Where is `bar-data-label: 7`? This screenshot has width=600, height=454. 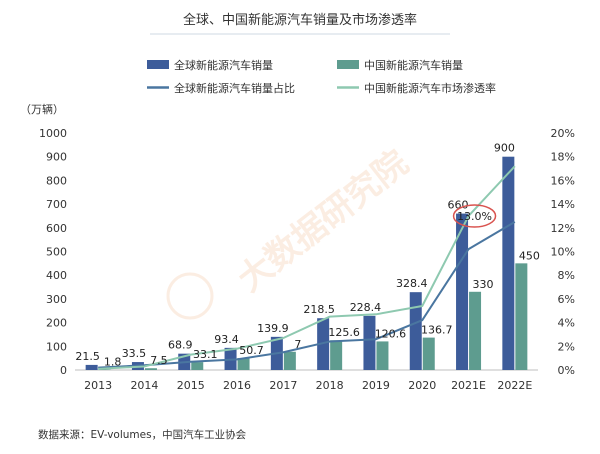 bar-data-label: 7 is located at coordinates (297, 344).